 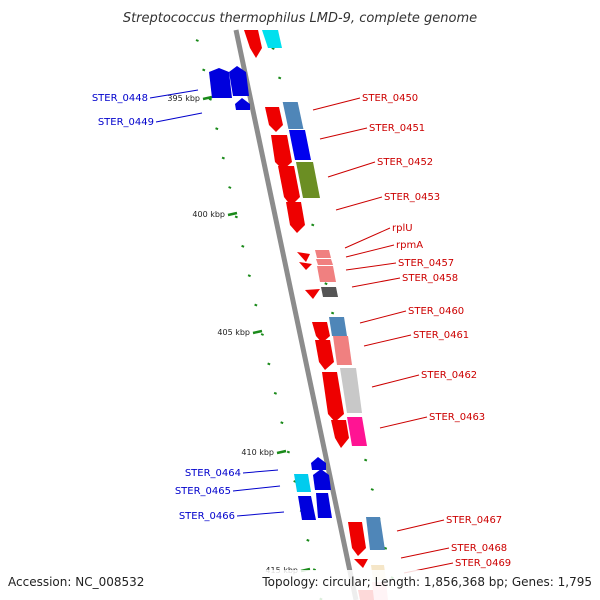 What do you see at coordinates (361, 563) in the screenshot?
I see `feature-ster-0468-red` at bounding box center [361, 563].